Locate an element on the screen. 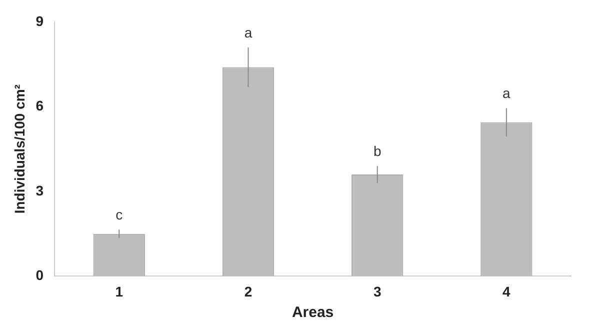 The width and height of the screenshot is (599, 330). y-tick-label: 3 is located at coordinates (40, 190).